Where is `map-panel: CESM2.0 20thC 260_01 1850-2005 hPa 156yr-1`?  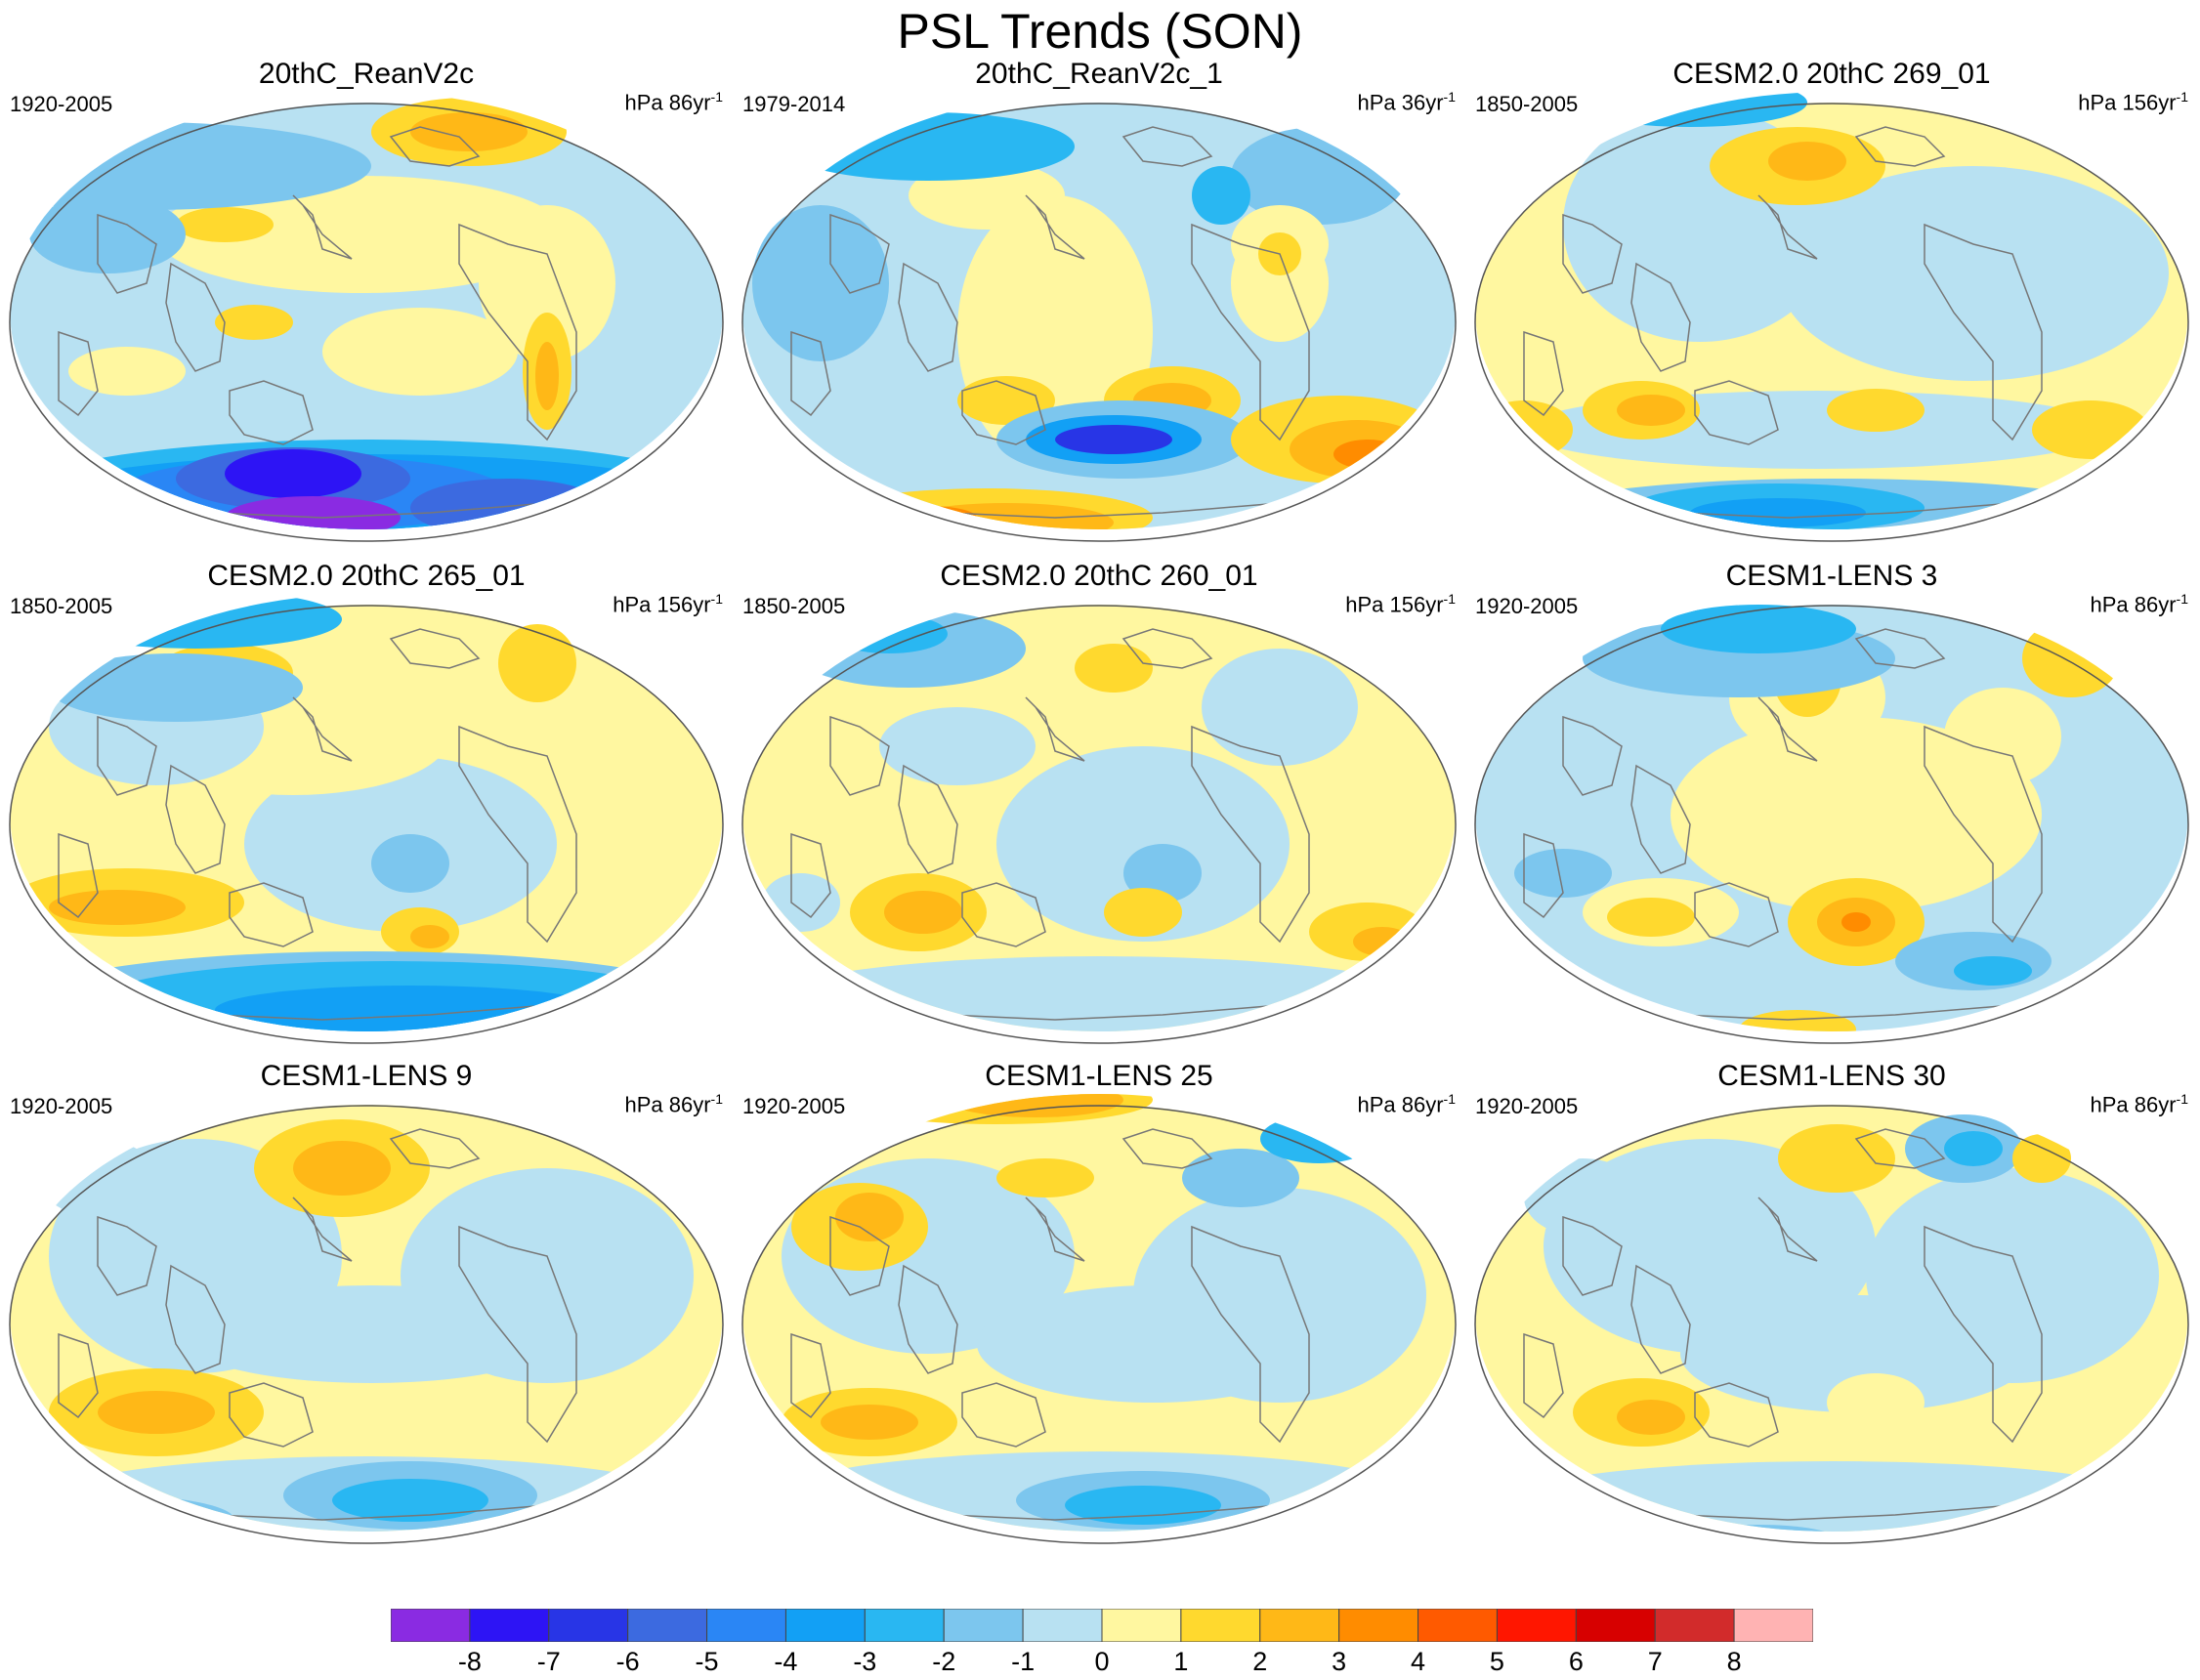
map-panel: CESM2.0 20thC 260_01 1850-2005 hPa 156yr-1 is located at coordinates (1099, 803).